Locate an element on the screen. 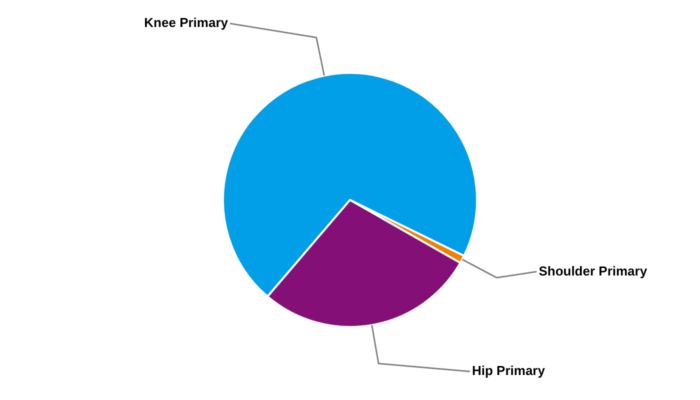 This screenshot has height=400, width=700. slice-label: Shoulder Primary is located at coordinates (593, 270).